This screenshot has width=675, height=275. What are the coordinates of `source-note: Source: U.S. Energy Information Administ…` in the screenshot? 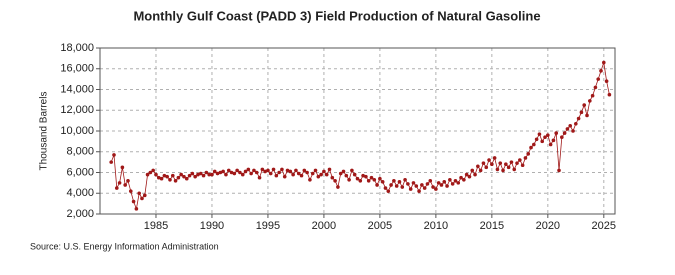 It's located at (124, 246).